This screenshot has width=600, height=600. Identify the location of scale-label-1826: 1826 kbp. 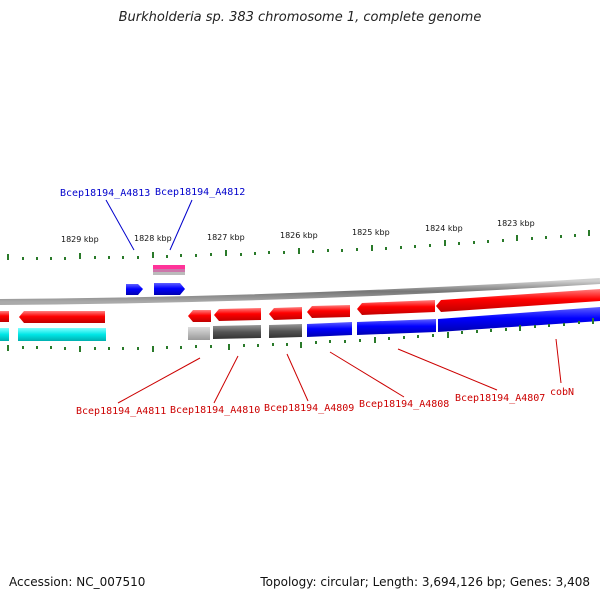
(299, 235).